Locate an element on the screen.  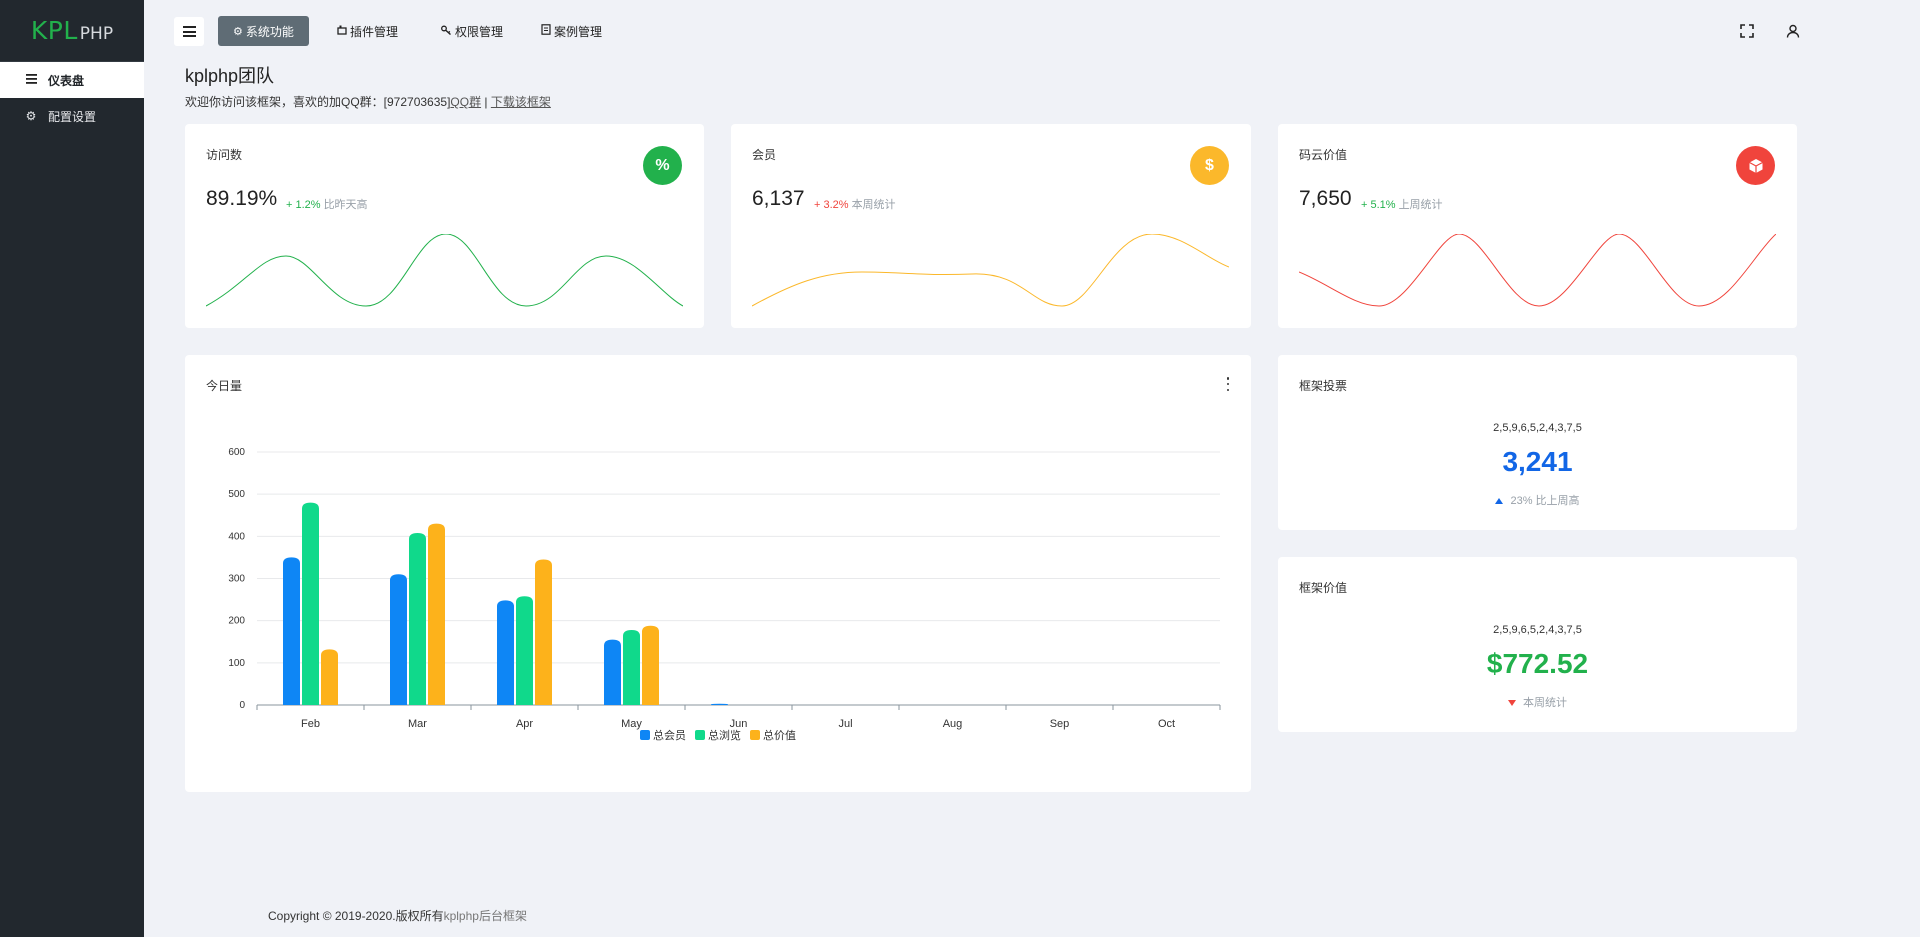
menu-toggle-button is located at coordinates (189, 31).